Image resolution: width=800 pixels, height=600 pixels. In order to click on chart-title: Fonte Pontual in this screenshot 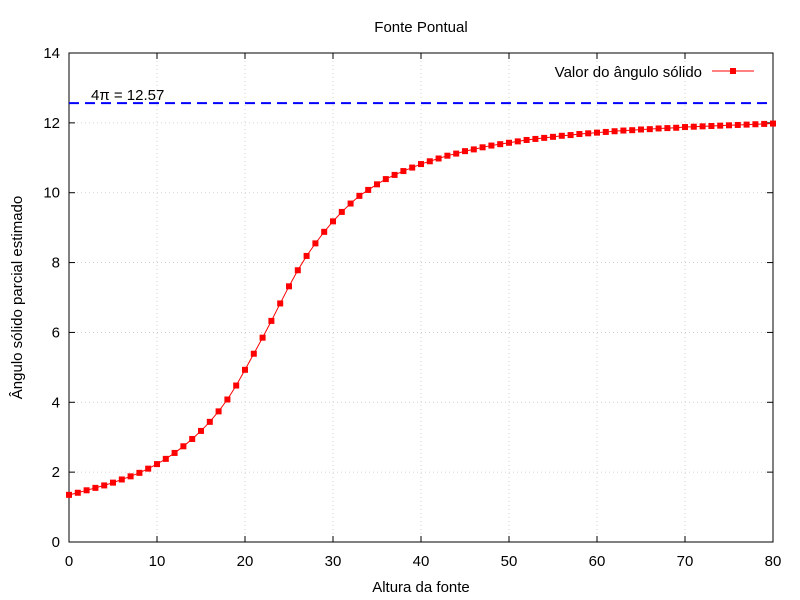, I will do `click(420, 27)`.